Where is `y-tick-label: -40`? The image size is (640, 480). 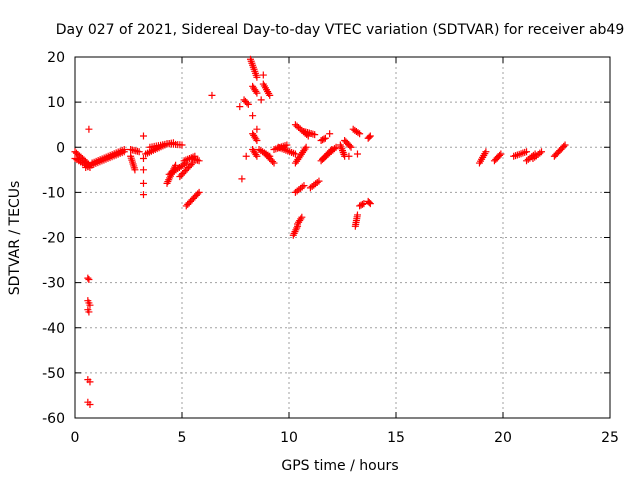 y-tick-label: -40 is located at coordinates (53, 329).